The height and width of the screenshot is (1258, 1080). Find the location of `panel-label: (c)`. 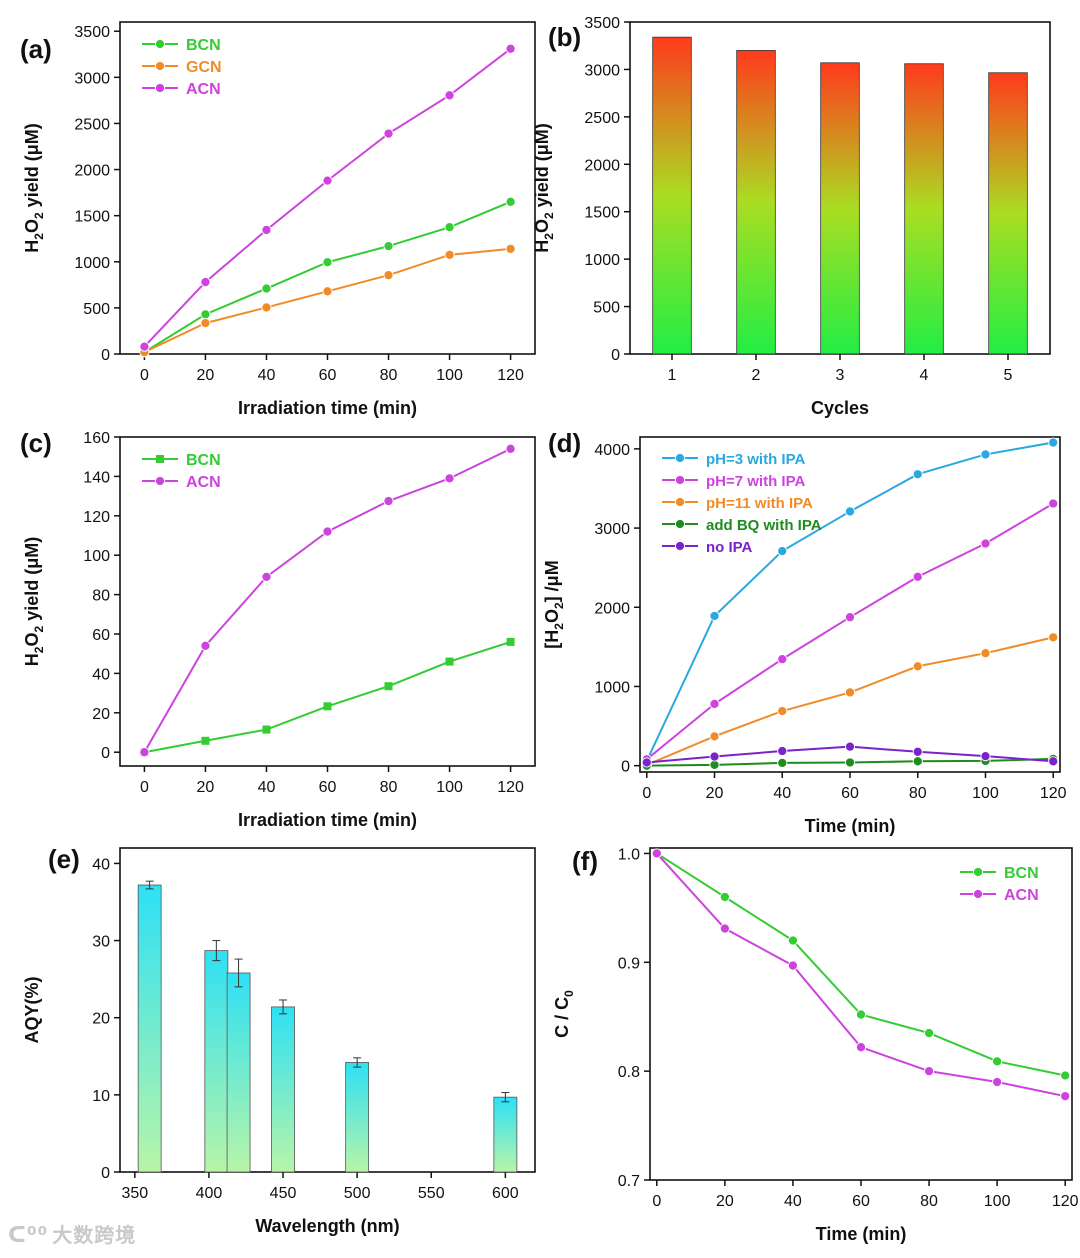

panel-label: (c) is located at coordinates (36, 443).